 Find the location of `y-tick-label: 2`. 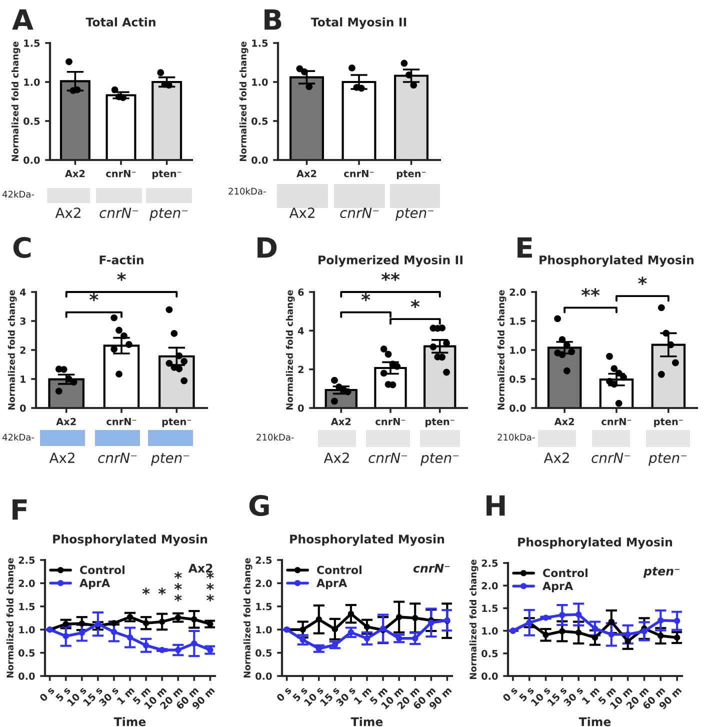

y-tick-label: 2 is located at coordinates (23, 350).